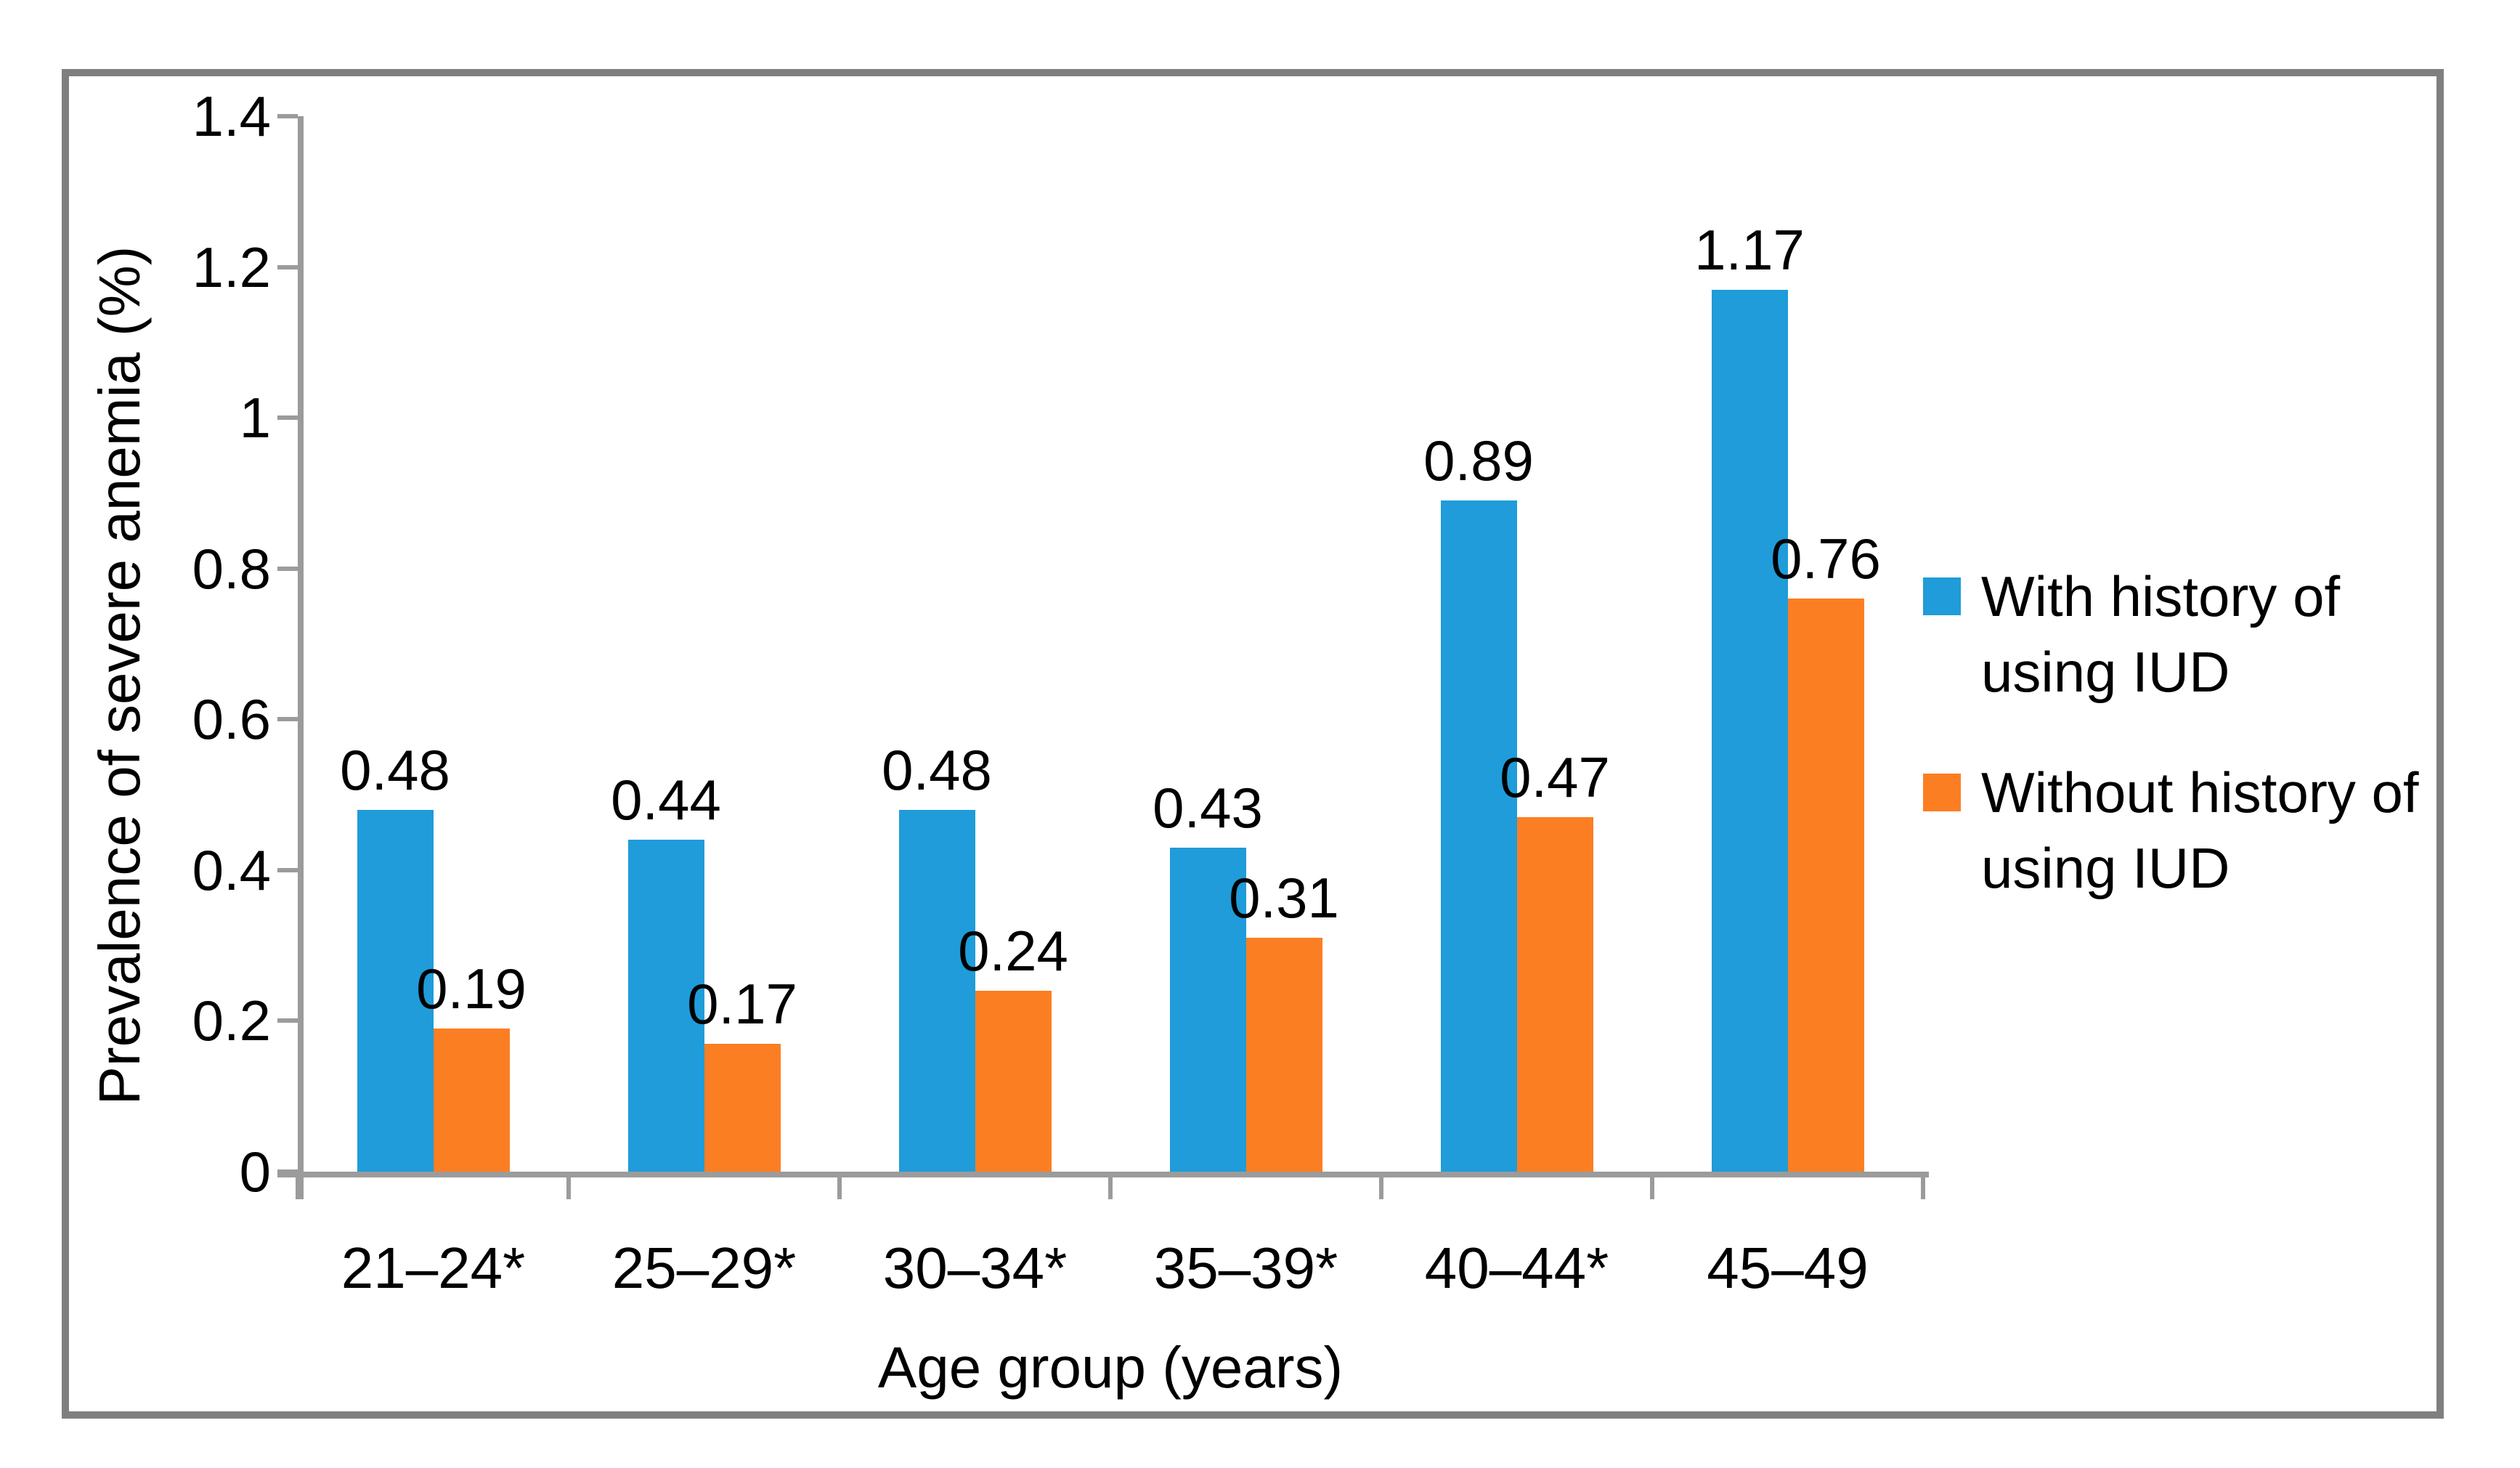  Describe the element at coordinates (255, 1172) in the screenshot. I see `y-tick-label: 0` at that location.